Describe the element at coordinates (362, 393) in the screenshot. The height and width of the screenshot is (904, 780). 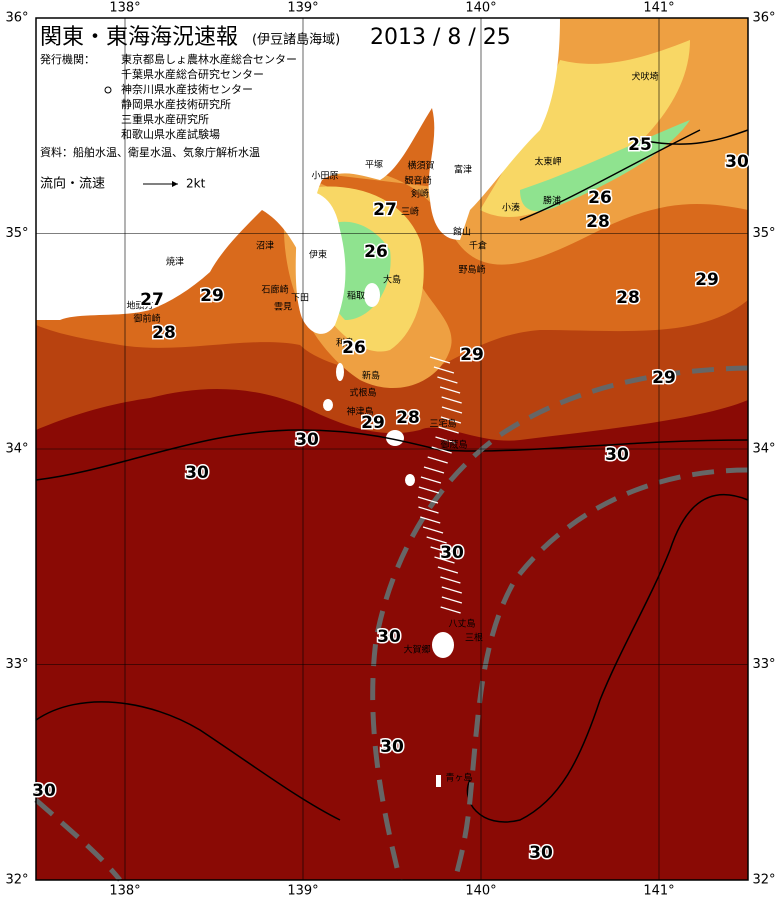
I see `place-name: 式根島` at that location.